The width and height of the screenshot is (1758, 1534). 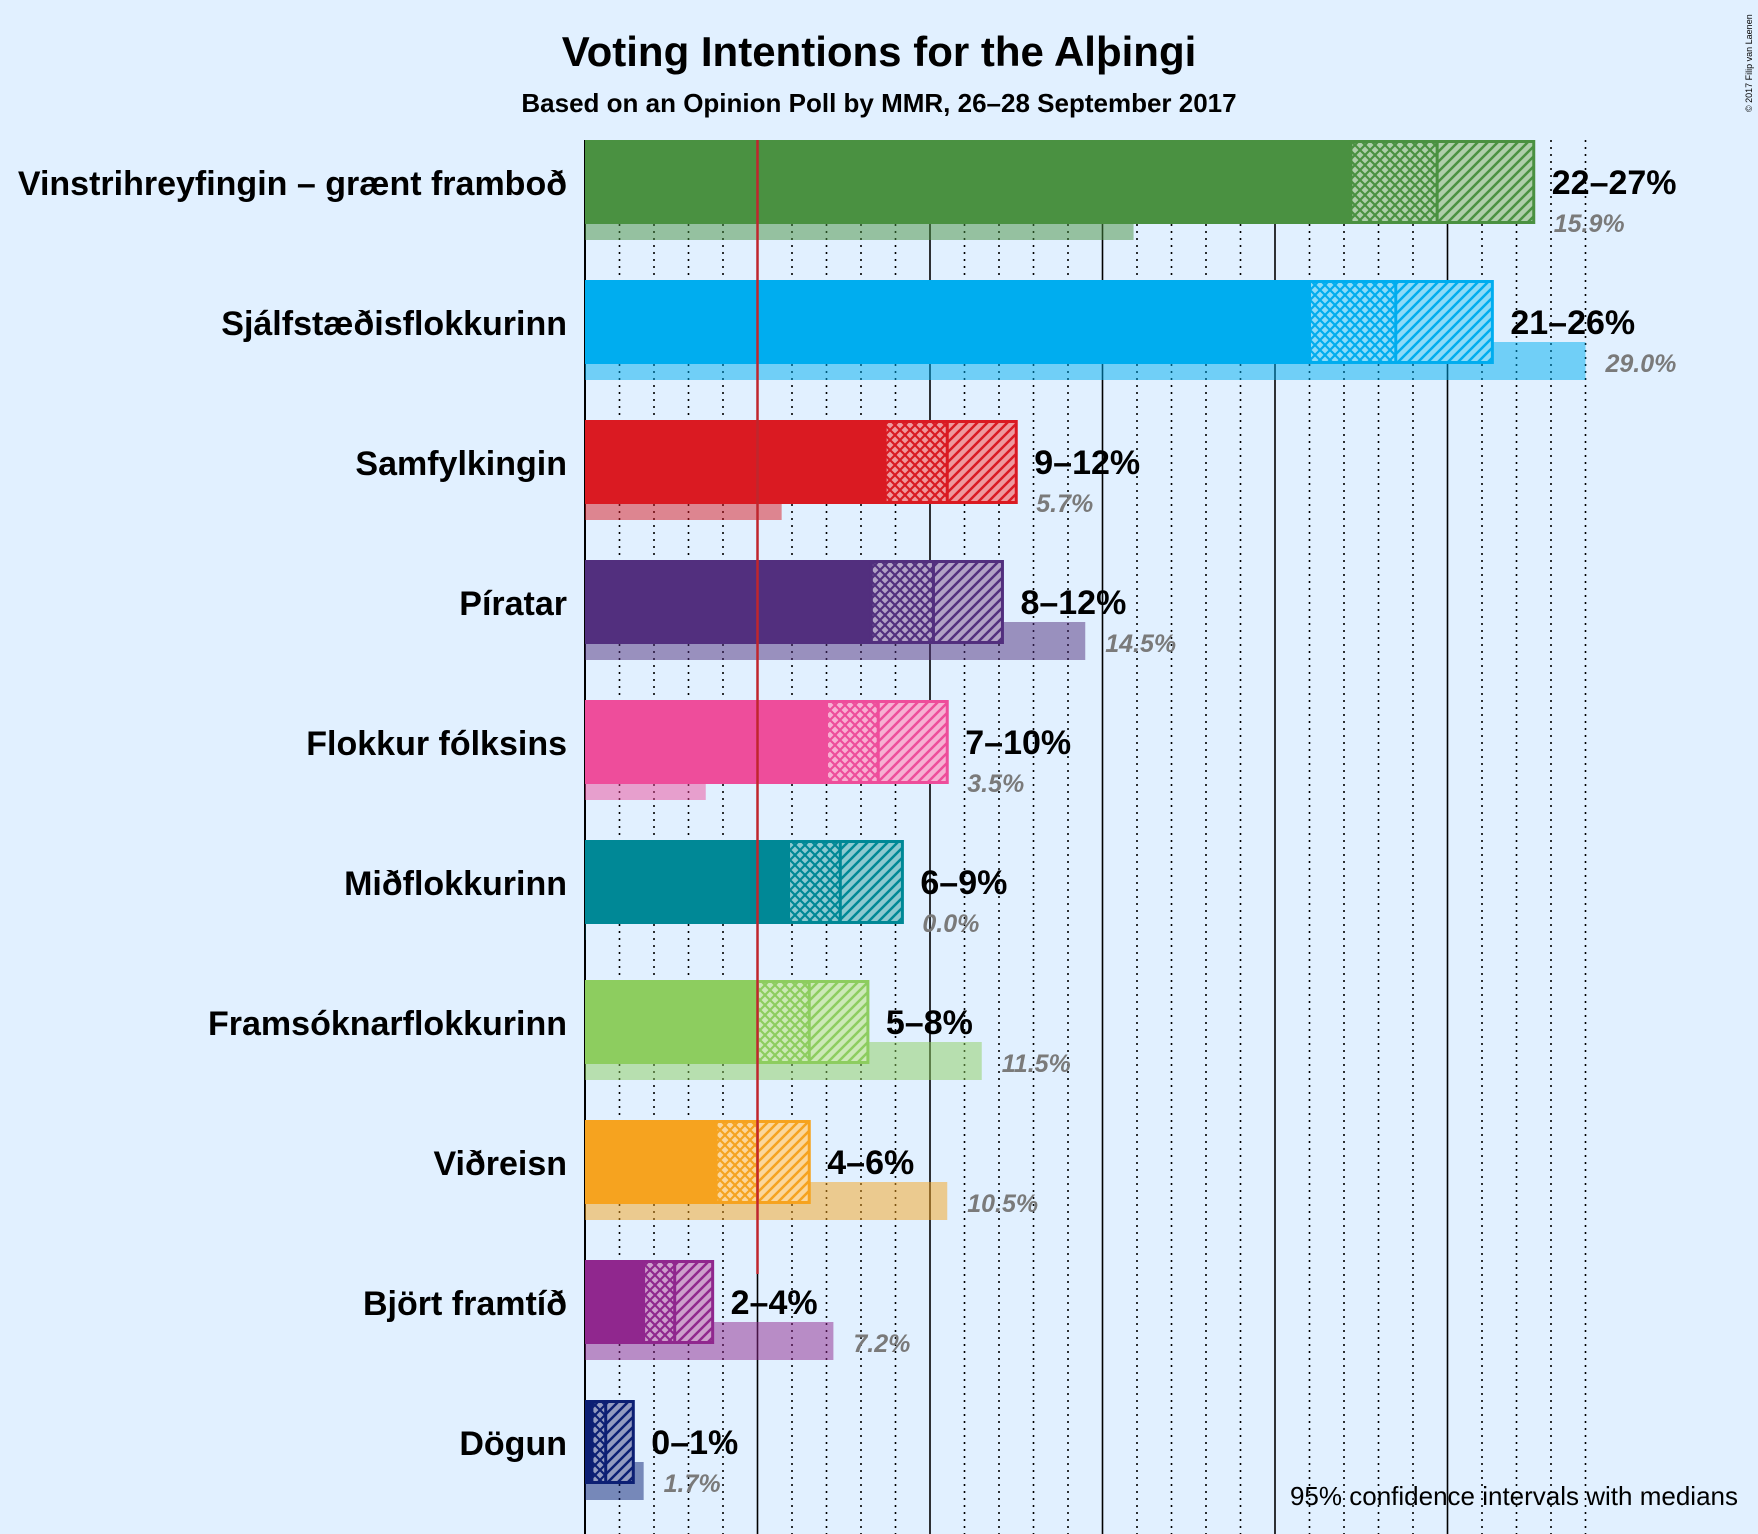 What do you see at coordinates (455, 884) in the screenshot?
I see `party-label: Miðflokkurinn` at bounding box center [455, 884].